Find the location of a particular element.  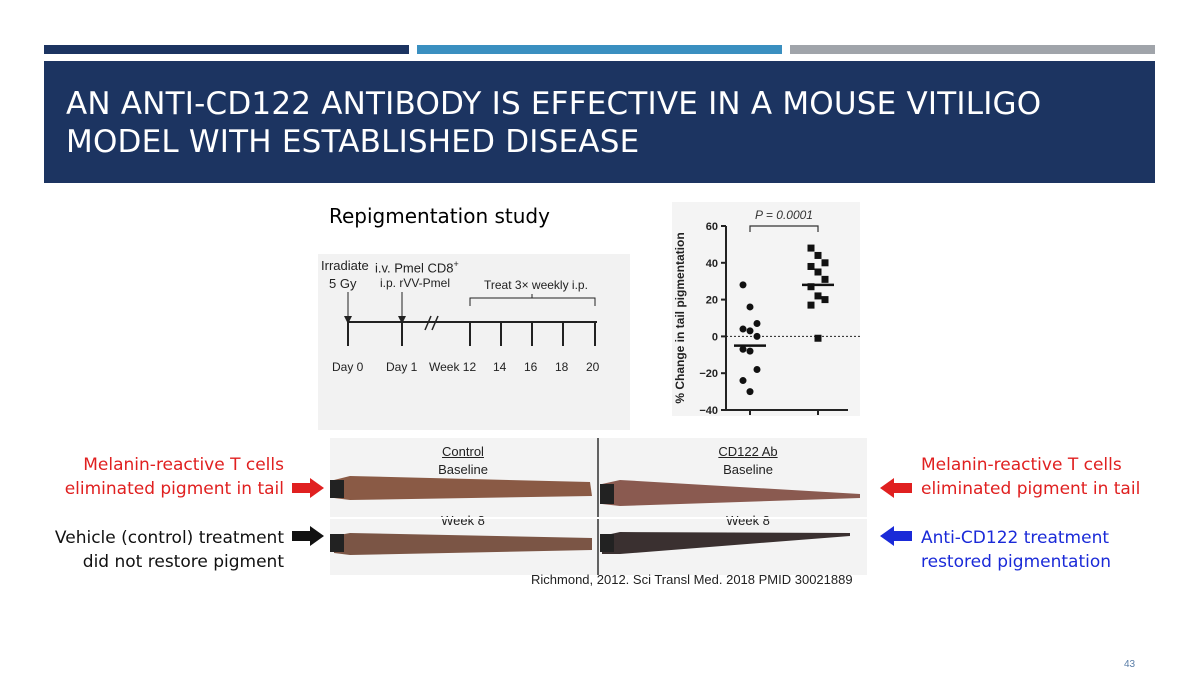

tick-week12: Week 12 is located at coordinates (453, 367).